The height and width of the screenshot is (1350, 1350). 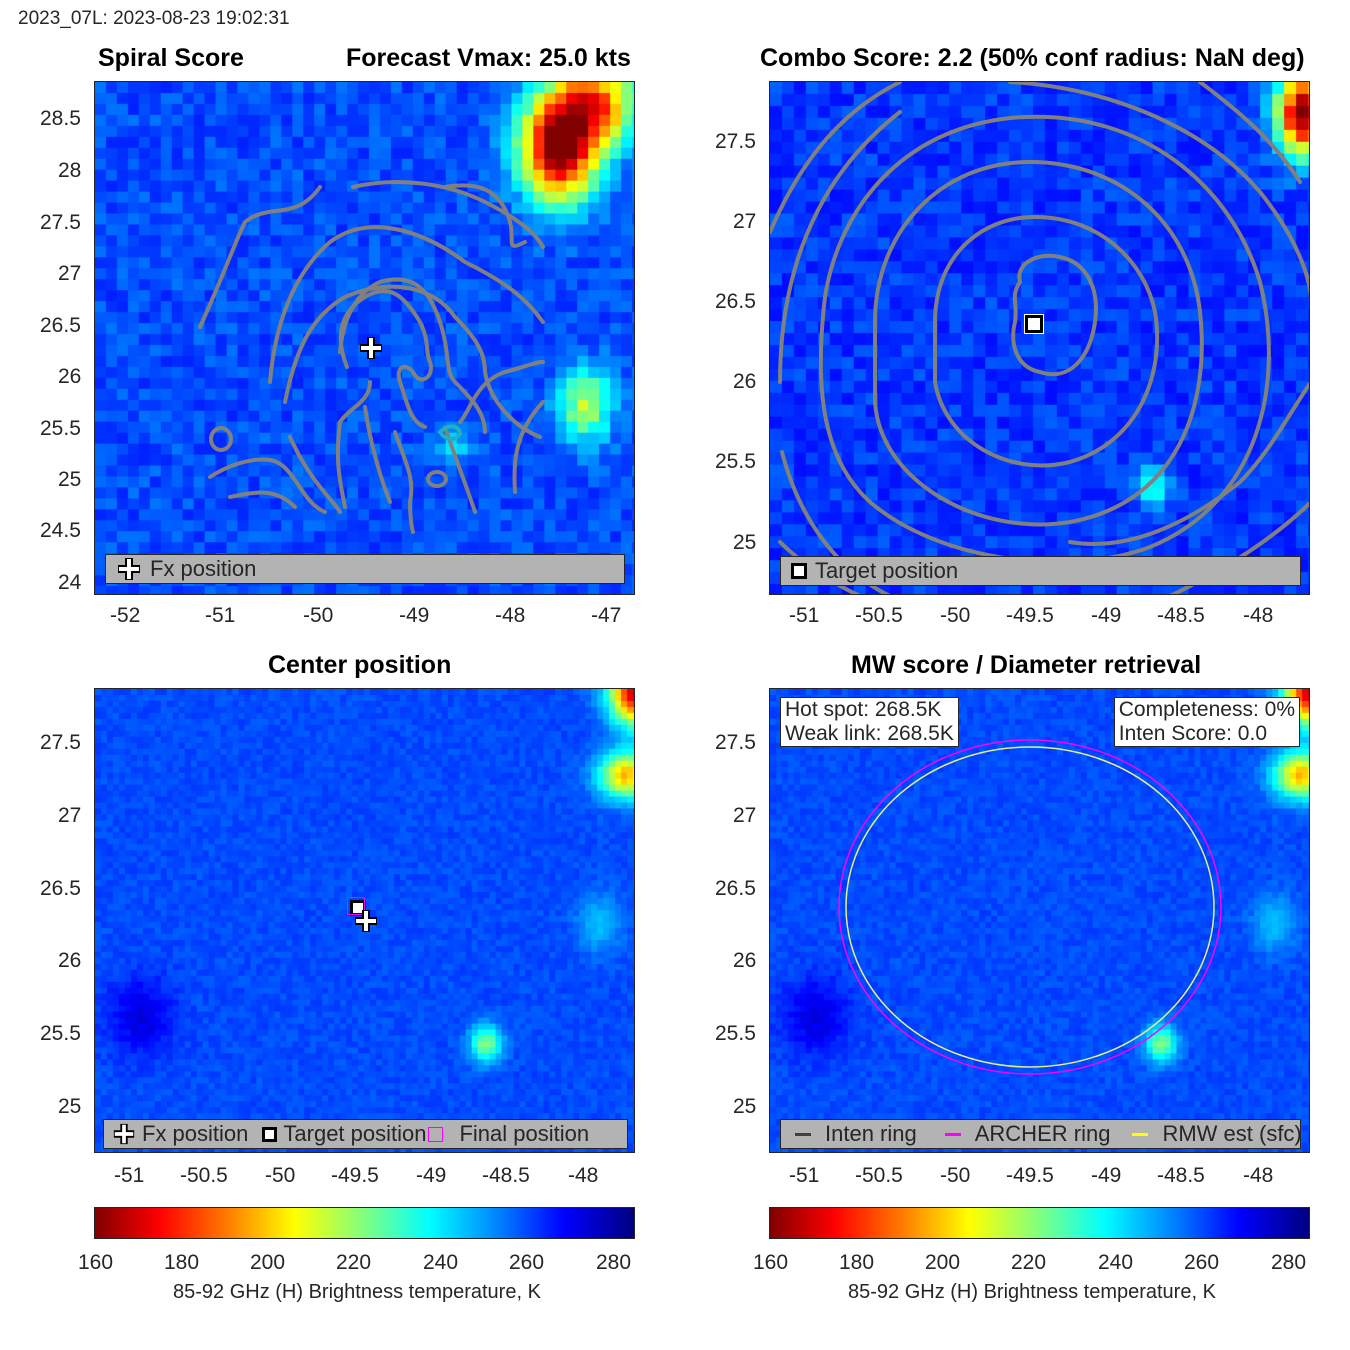 What do you see at coordinates (869, 733) in the screenshot?
I see `weak-link-text: Weak link: 268.5K` at bounding box center [869, 733].